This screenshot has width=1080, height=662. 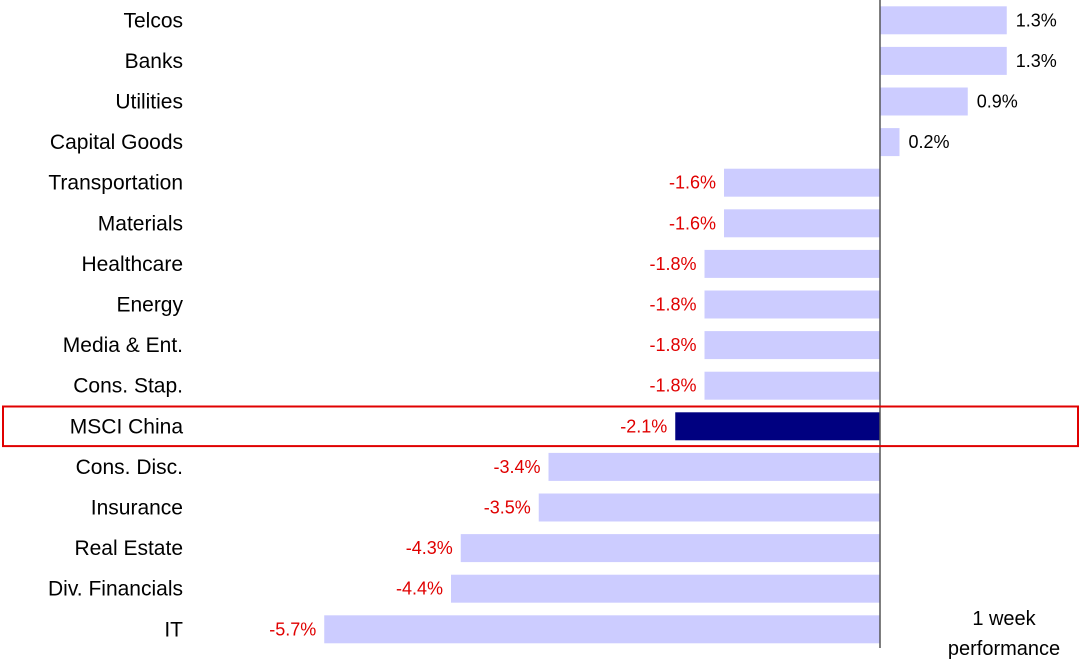 What do you see at coordinates (127, 426) in the screenshot?
I see `category-label-msci-china: MSCI China` at bounding box center [127, 426].